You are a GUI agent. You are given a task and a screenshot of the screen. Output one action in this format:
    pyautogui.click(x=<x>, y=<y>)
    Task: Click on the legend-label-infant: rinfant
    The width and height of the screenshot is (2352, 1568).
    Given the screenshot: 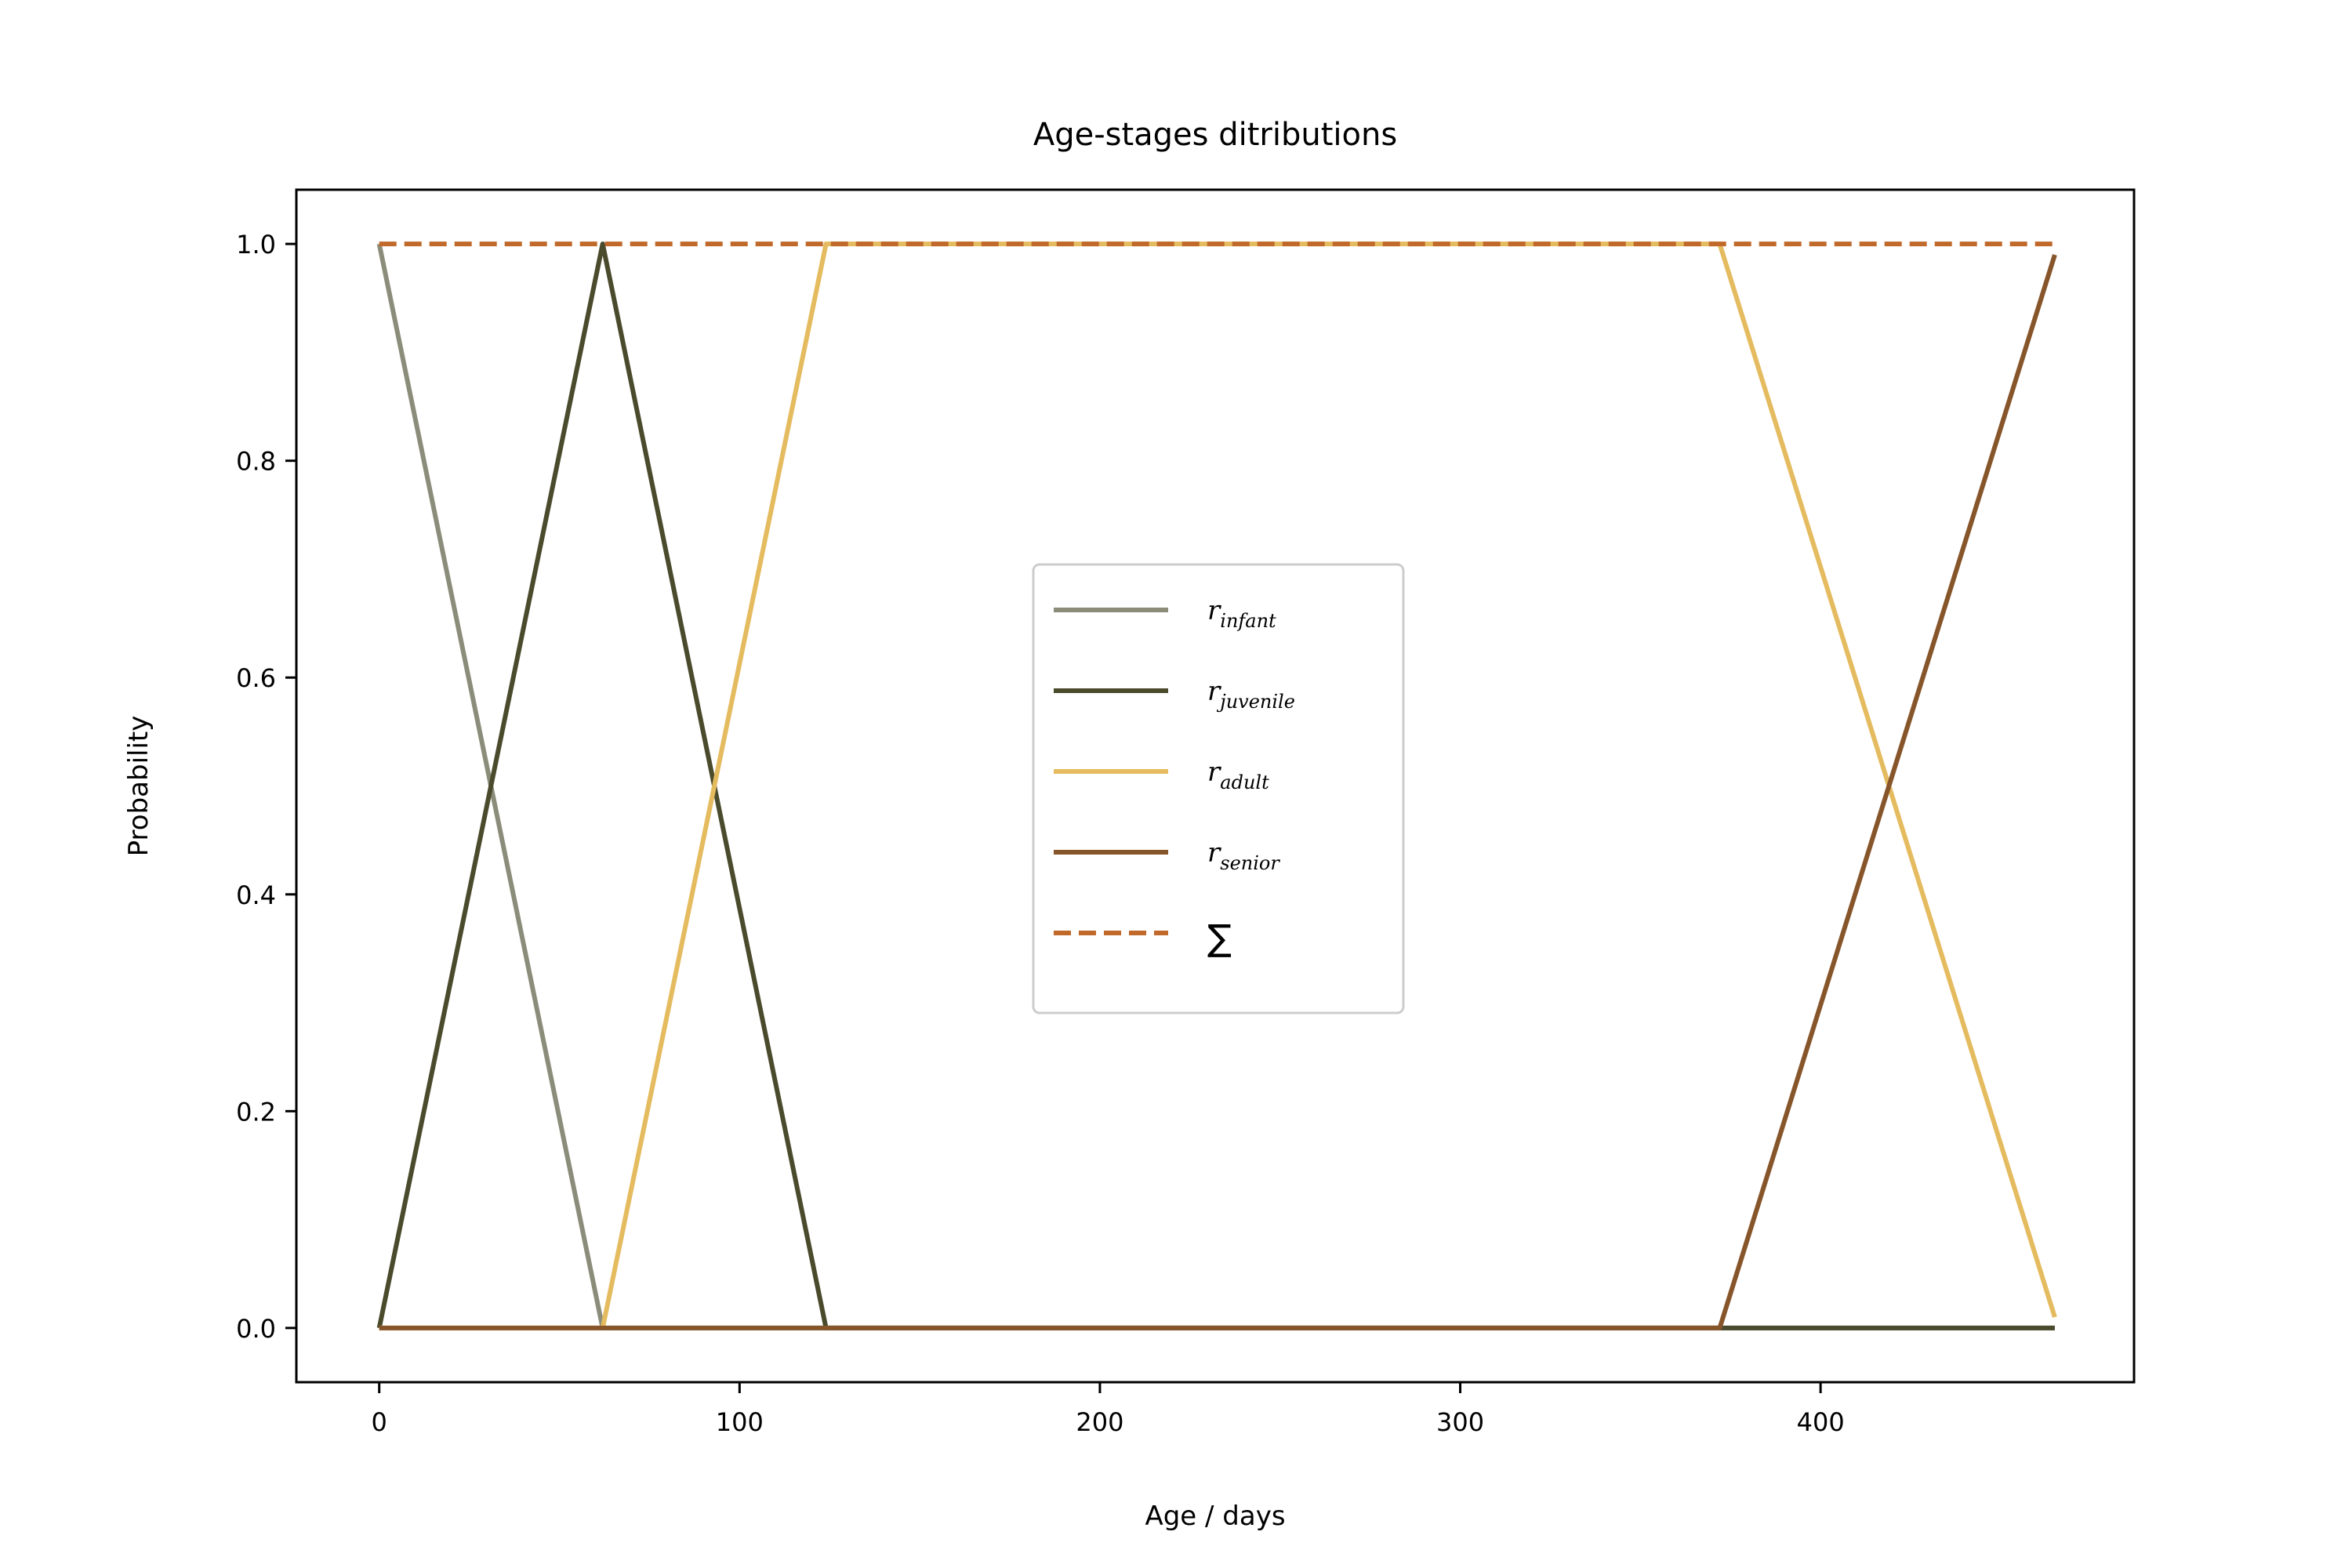 What is the action you would take?
    pyautogui.click(x=1241, y=613)
    